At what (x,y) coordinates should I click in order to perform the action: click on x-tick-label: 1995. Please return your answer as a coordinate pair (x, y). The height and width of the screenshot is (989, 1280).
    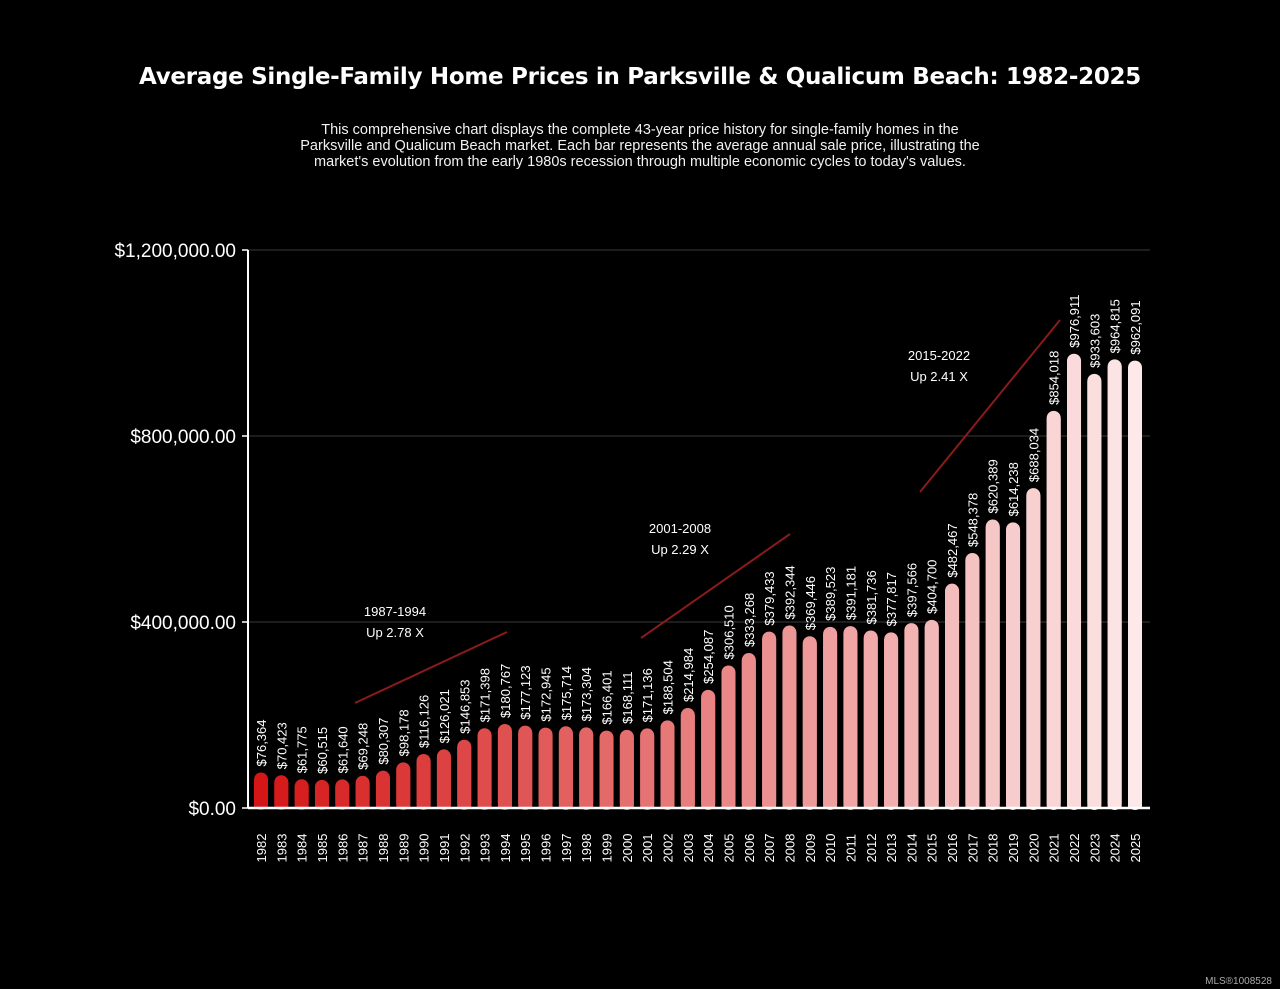
    Looking at the image, I should click on (525, 848).